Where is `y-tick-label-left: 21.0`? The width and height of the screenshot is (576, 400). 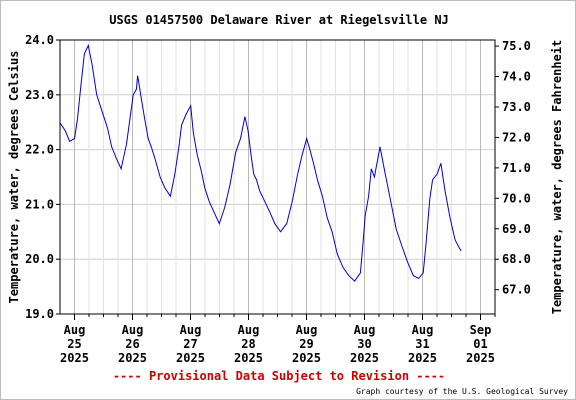
y-tick-label-left: 21.0 is located at coordinates (39, 204).